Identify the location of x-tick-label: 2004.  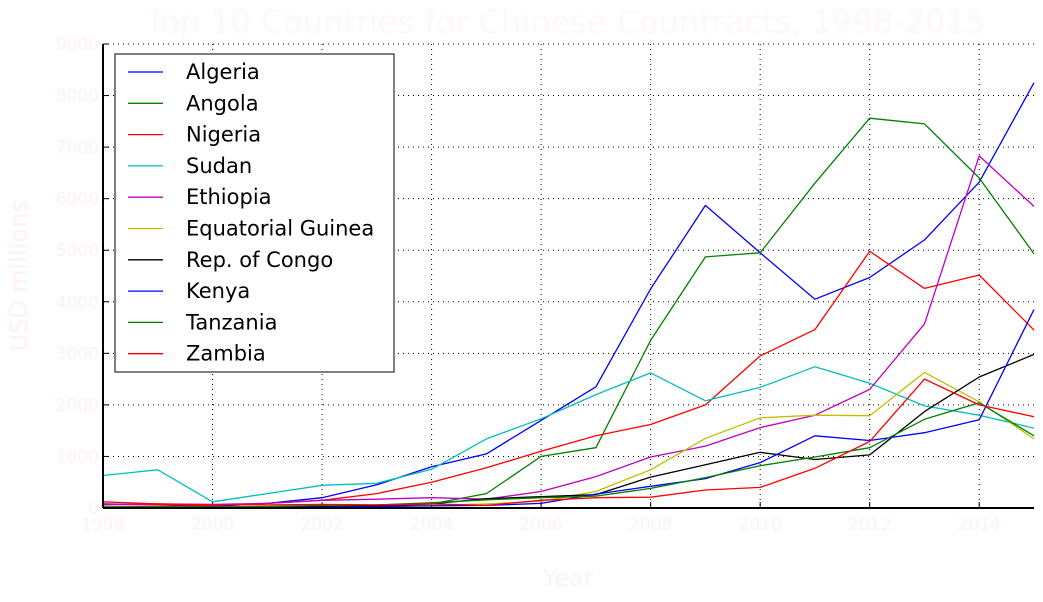
(431, 525).